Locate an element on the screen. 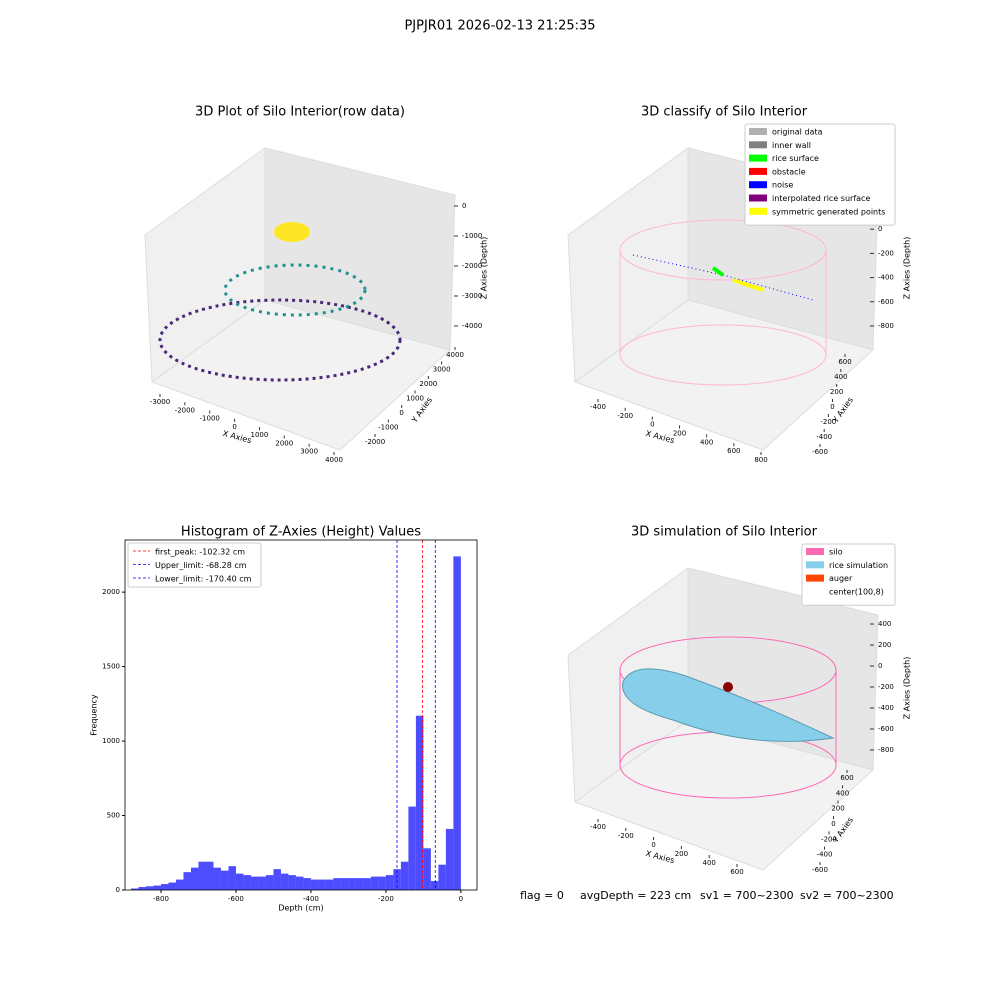  x-tick-label: 800 is located at coordinates (760, 460).